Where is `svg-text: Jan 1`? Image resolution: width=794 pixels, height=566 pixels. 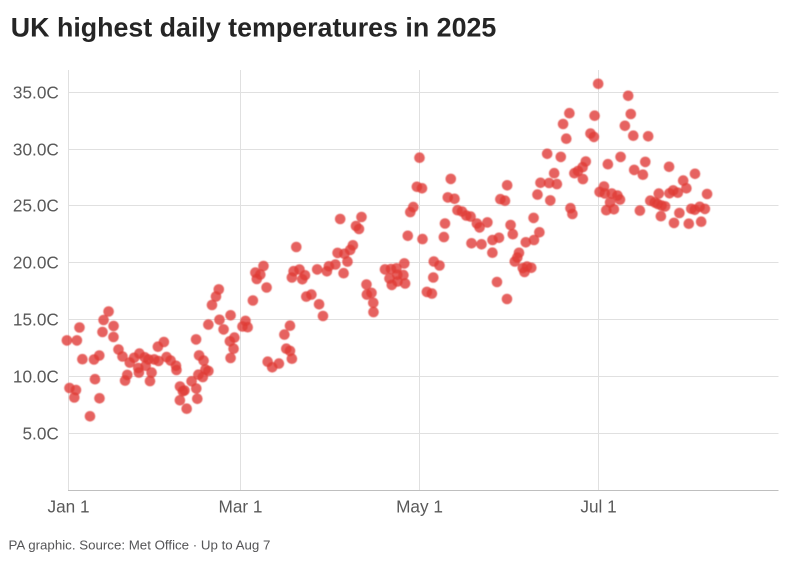 svg-text: Jan 1 is located at coordinates (68, 507).